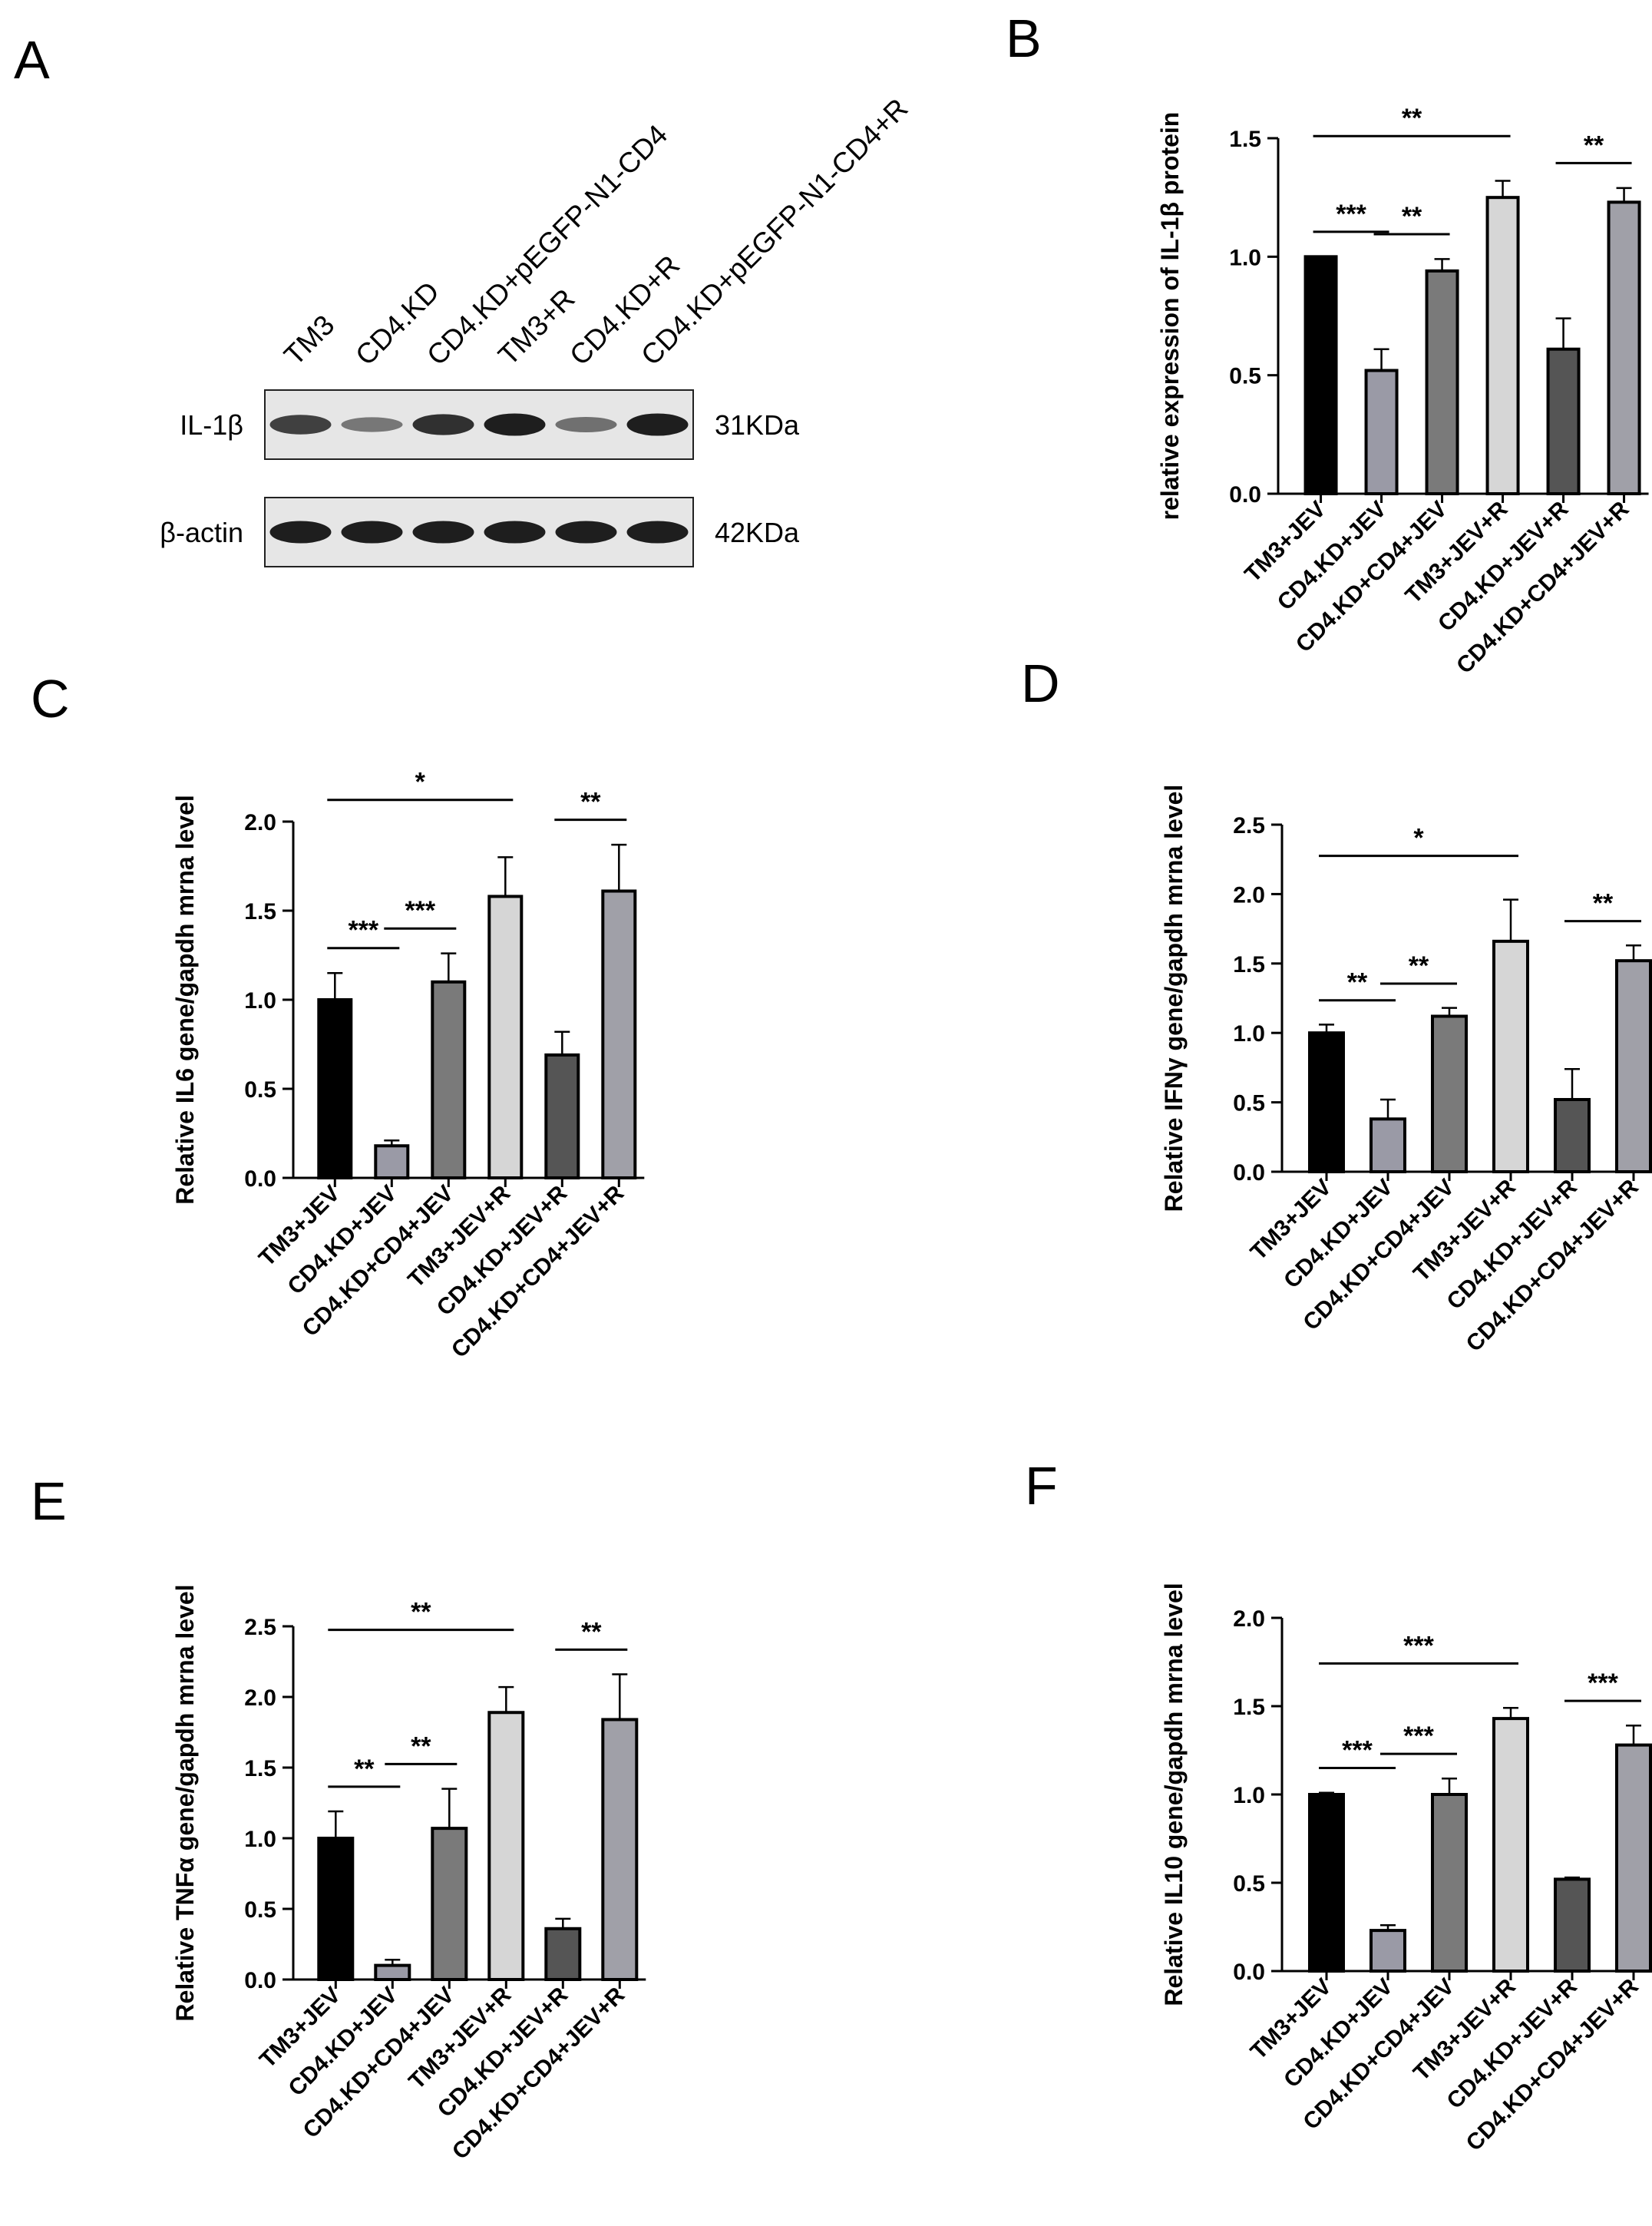 The height and width of the screenshot is (2226, 1652). Describe the element at coordinates (1174, 999) in the screenshot. I see `y-axis-label: Relative IFNγ gene/gapdh mrna level` at that location.